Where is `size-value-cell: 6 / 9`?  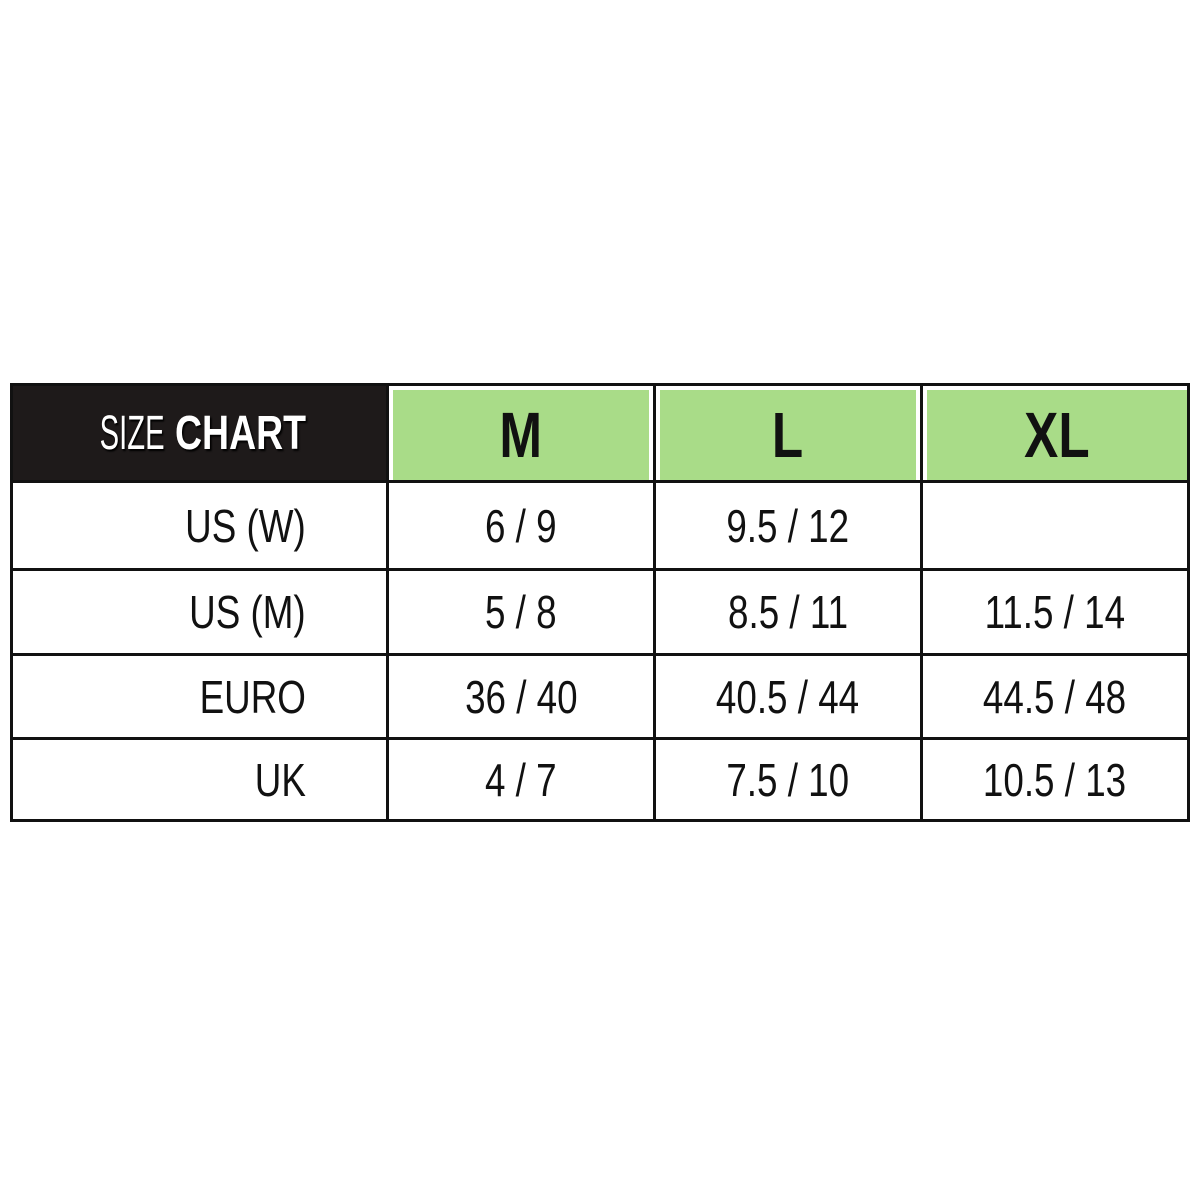
size-value-cell: 6 / 9 is located at coordinates (522, 527).